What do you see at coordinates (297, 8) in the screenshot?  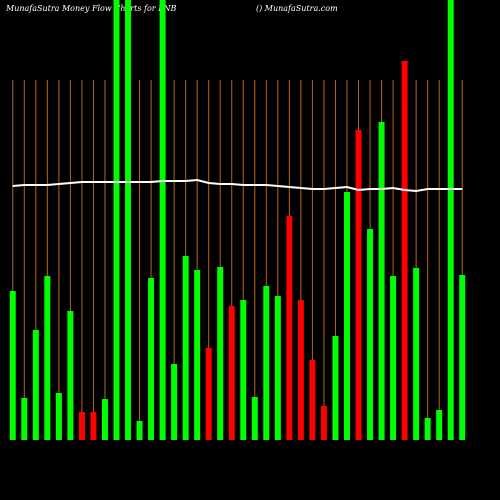 I see `chart-subtitle: () MunafaSutra.com` at bounding box center [297, 8].